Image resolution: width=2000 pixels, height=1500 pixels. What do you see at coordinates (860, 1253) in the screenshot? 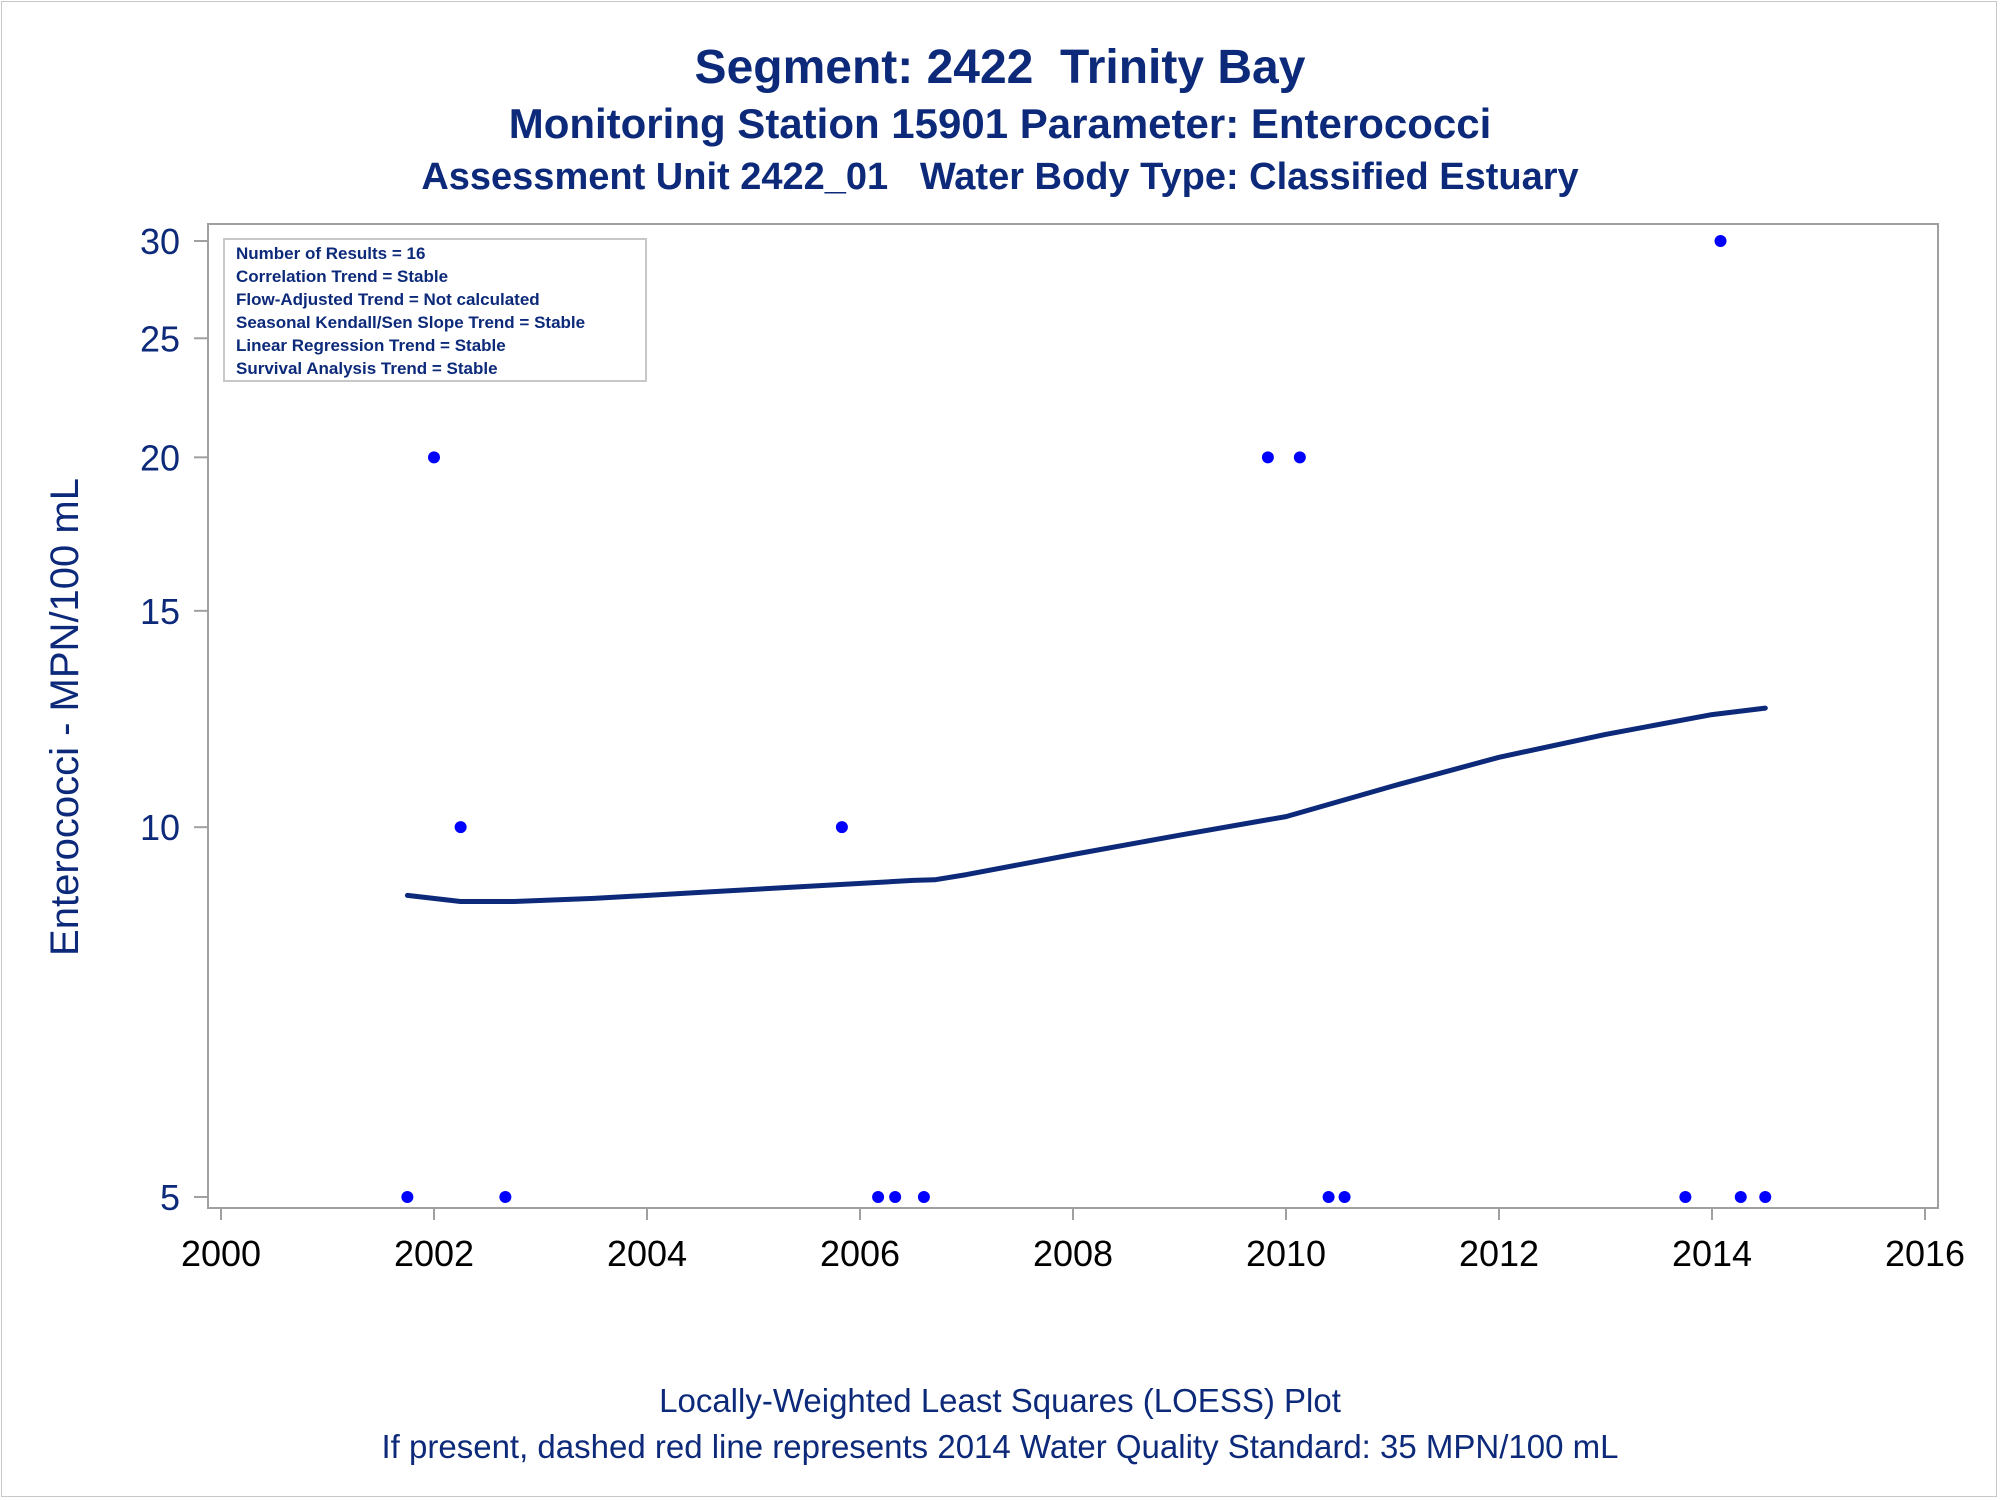
I see `x-tick-label: 2006` at bounding box center [860, 1253].